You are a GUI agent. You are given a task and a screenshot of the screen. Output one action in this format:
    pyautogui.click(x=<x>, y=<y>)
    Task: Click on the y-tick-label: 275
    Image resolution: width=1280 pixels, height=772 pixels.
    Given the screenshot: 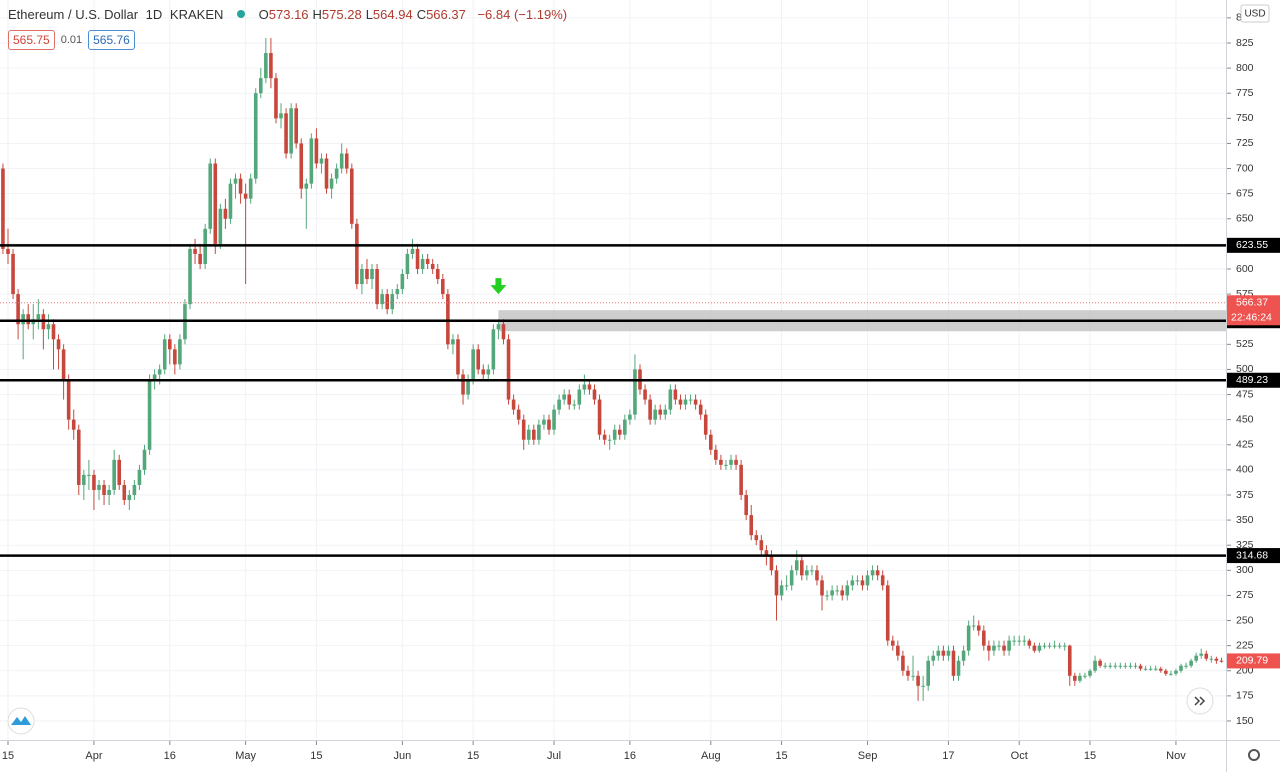 What is the action you would take?
    pyautogui.click(x=1245, y=595)
    